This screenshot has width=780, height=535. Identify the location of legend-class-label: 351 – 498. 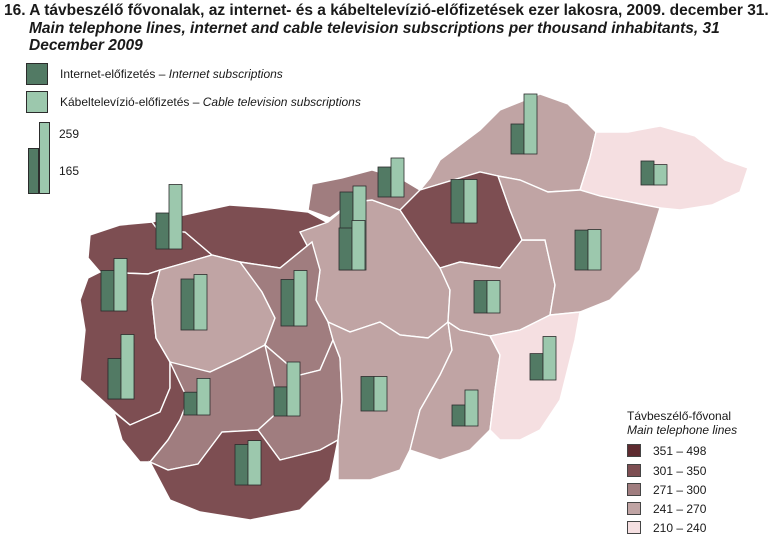
(680, 451).